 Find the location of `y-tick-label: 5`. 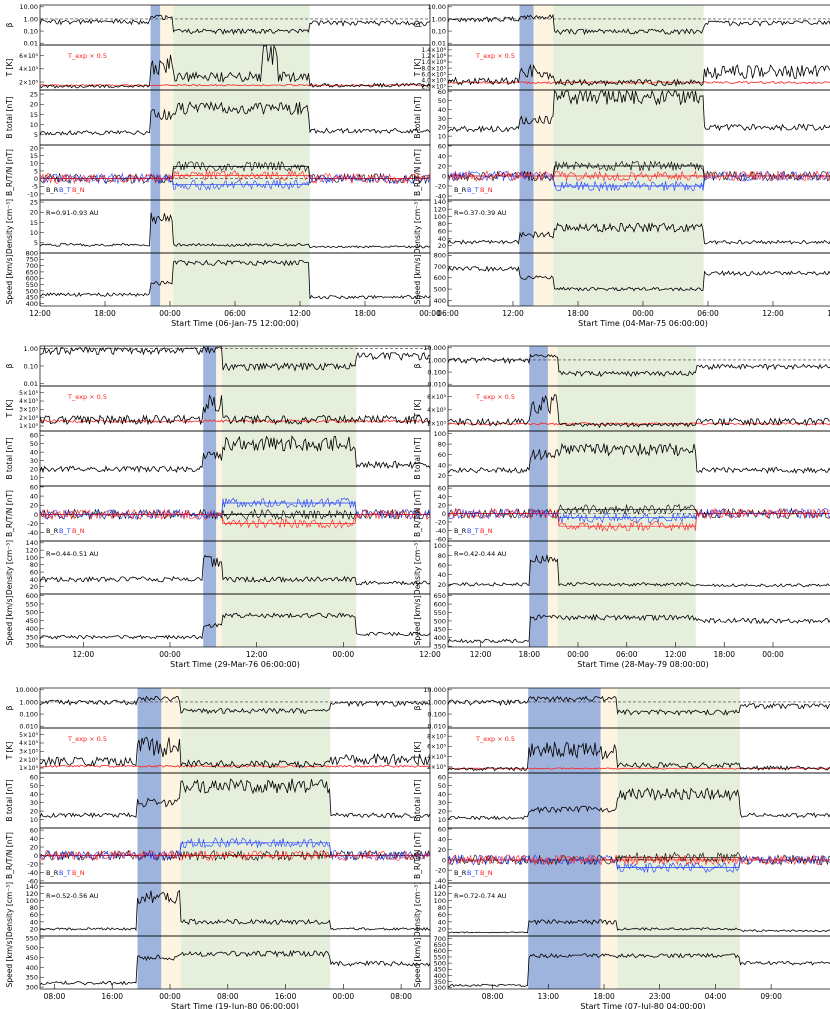

y-tick-label: 5 is located at coordinates (36, 135).